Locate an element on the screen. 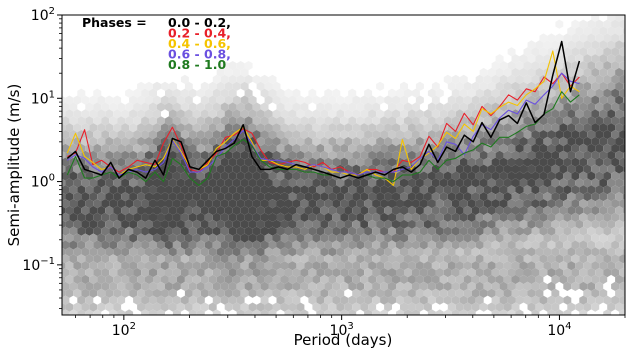  x-tick-label: 103 is located at coordinates (342, 330).